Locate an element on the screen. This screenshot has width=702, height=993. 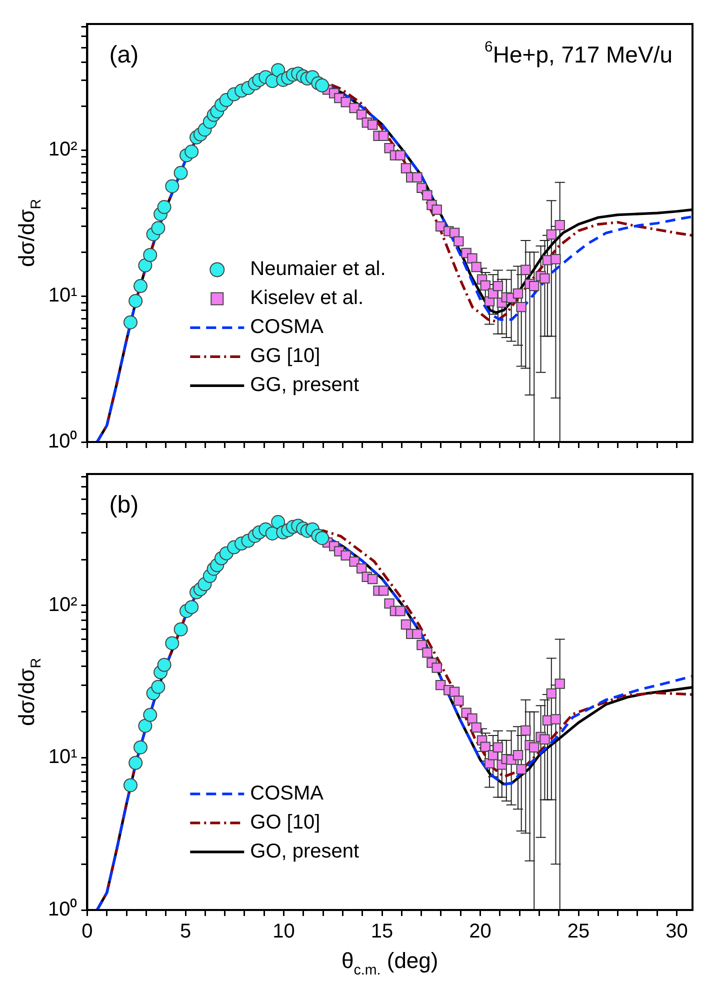
x-tick-label: 5 is located at coordinates (186, 931).